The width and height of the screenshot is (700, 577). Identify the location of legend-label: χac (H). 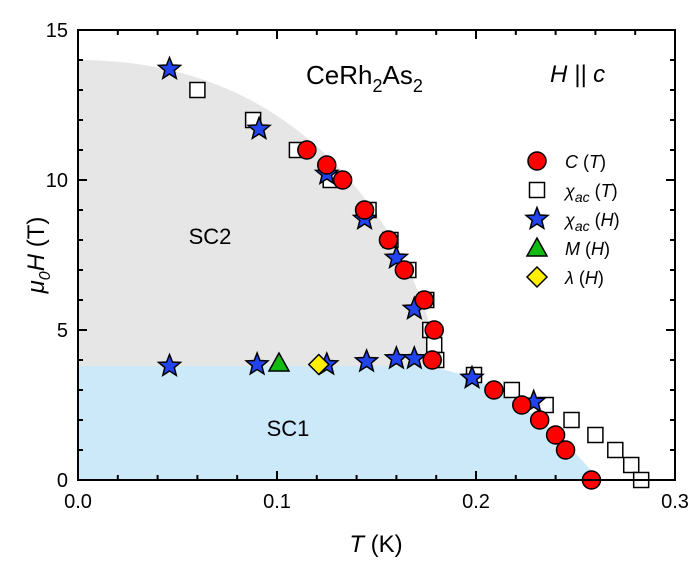
(591, 222).